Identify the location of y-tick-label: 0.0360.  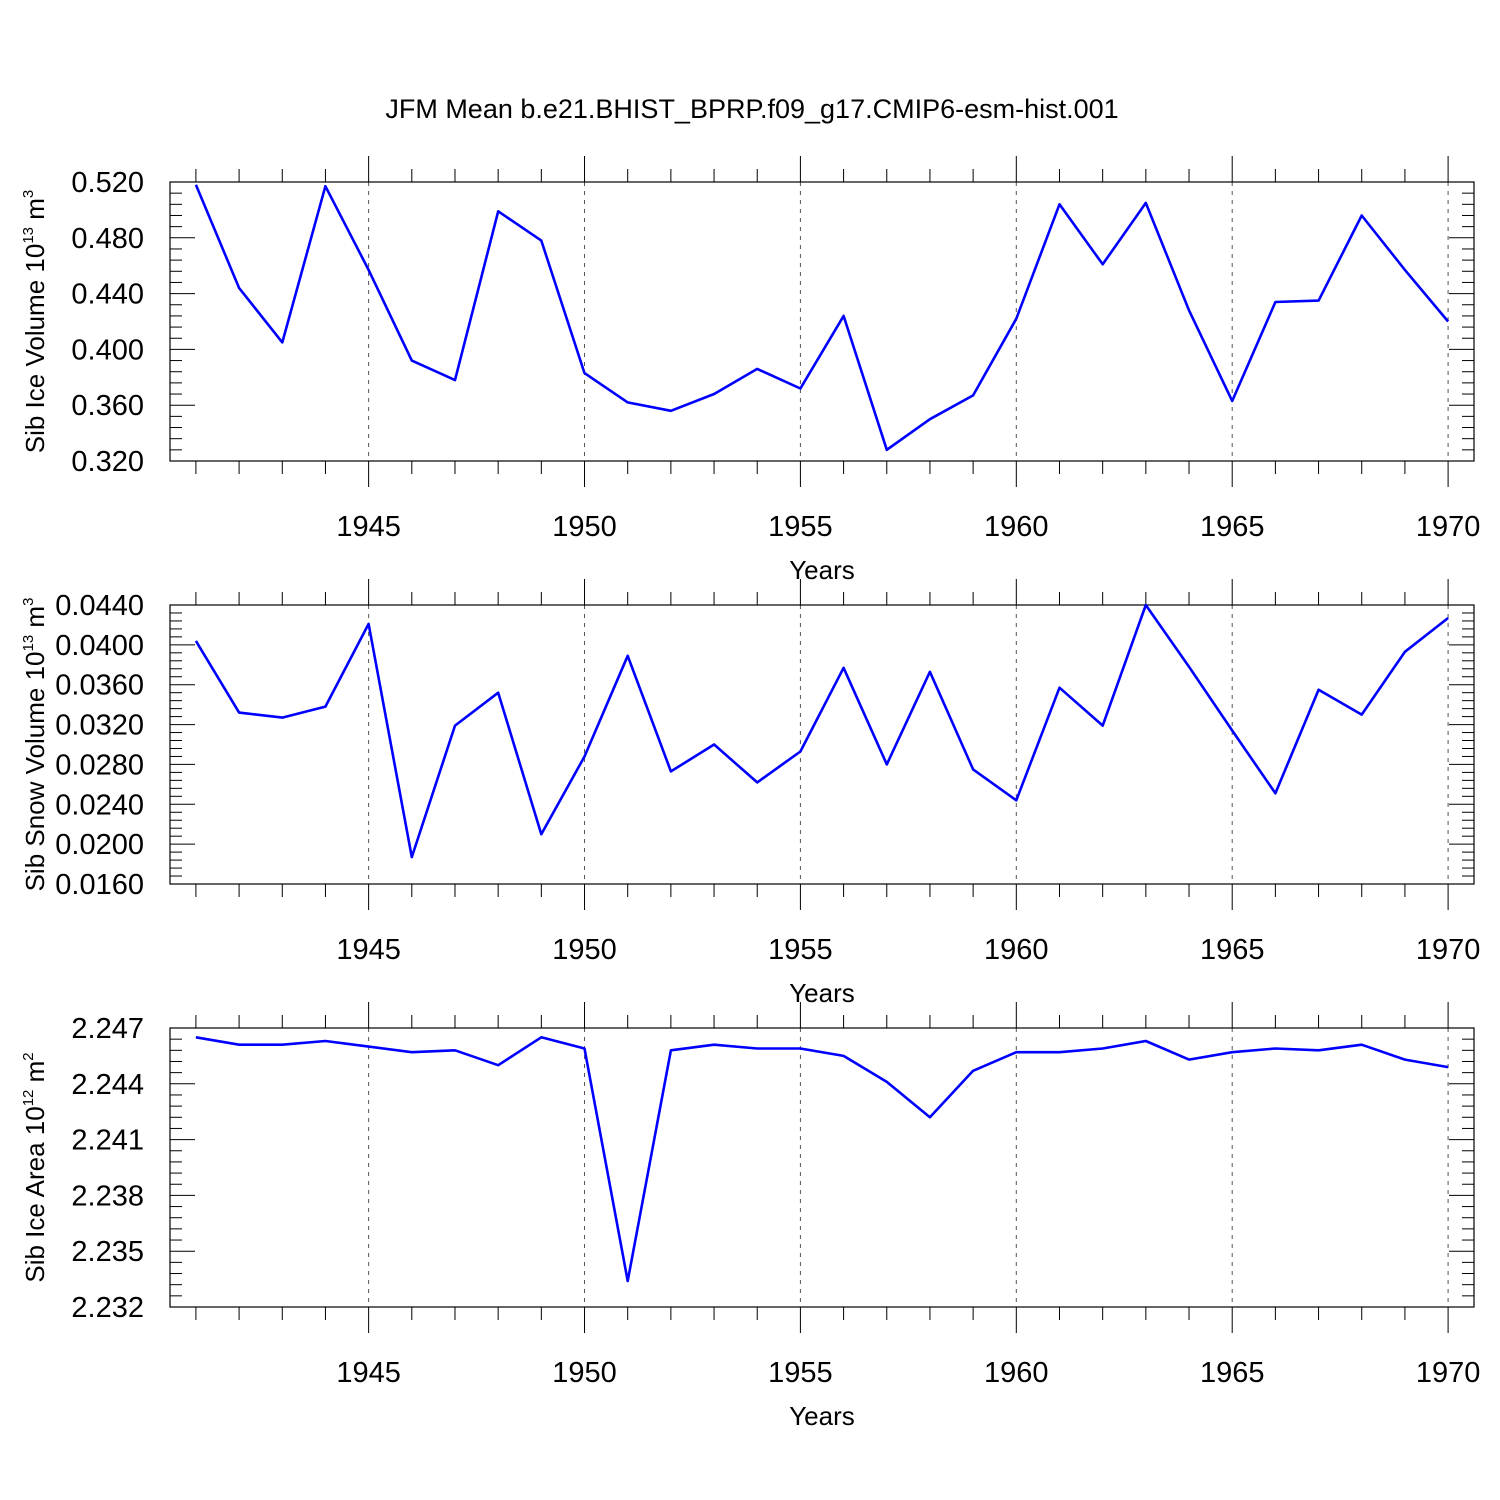
(99, 686).